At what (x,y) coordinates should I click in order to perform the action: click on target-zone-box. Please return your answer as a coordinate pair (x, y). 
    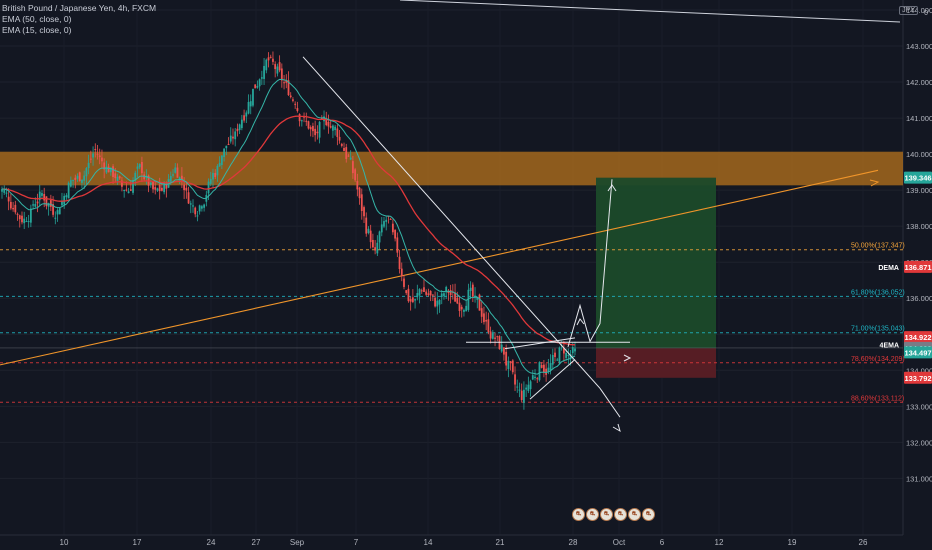
    Looking at the image, I should click on (656, 263).